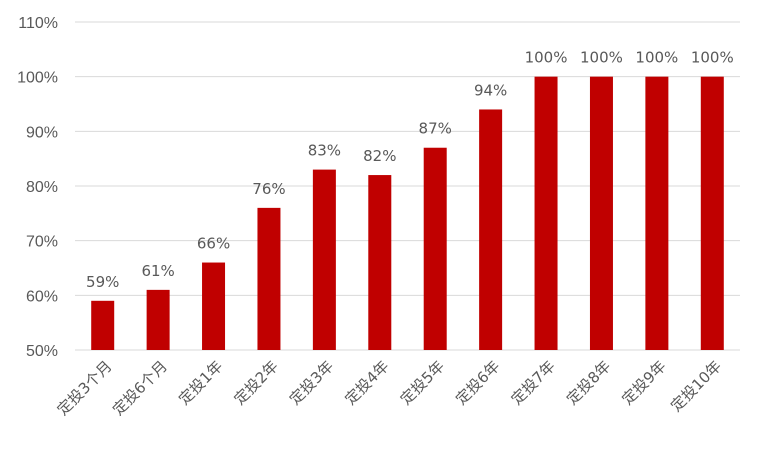 This screenshot has width=760, height=449. Describe the element at coordinates (200, 382) in the screenshot. I see `x-category-label: 定投1年` at that location.